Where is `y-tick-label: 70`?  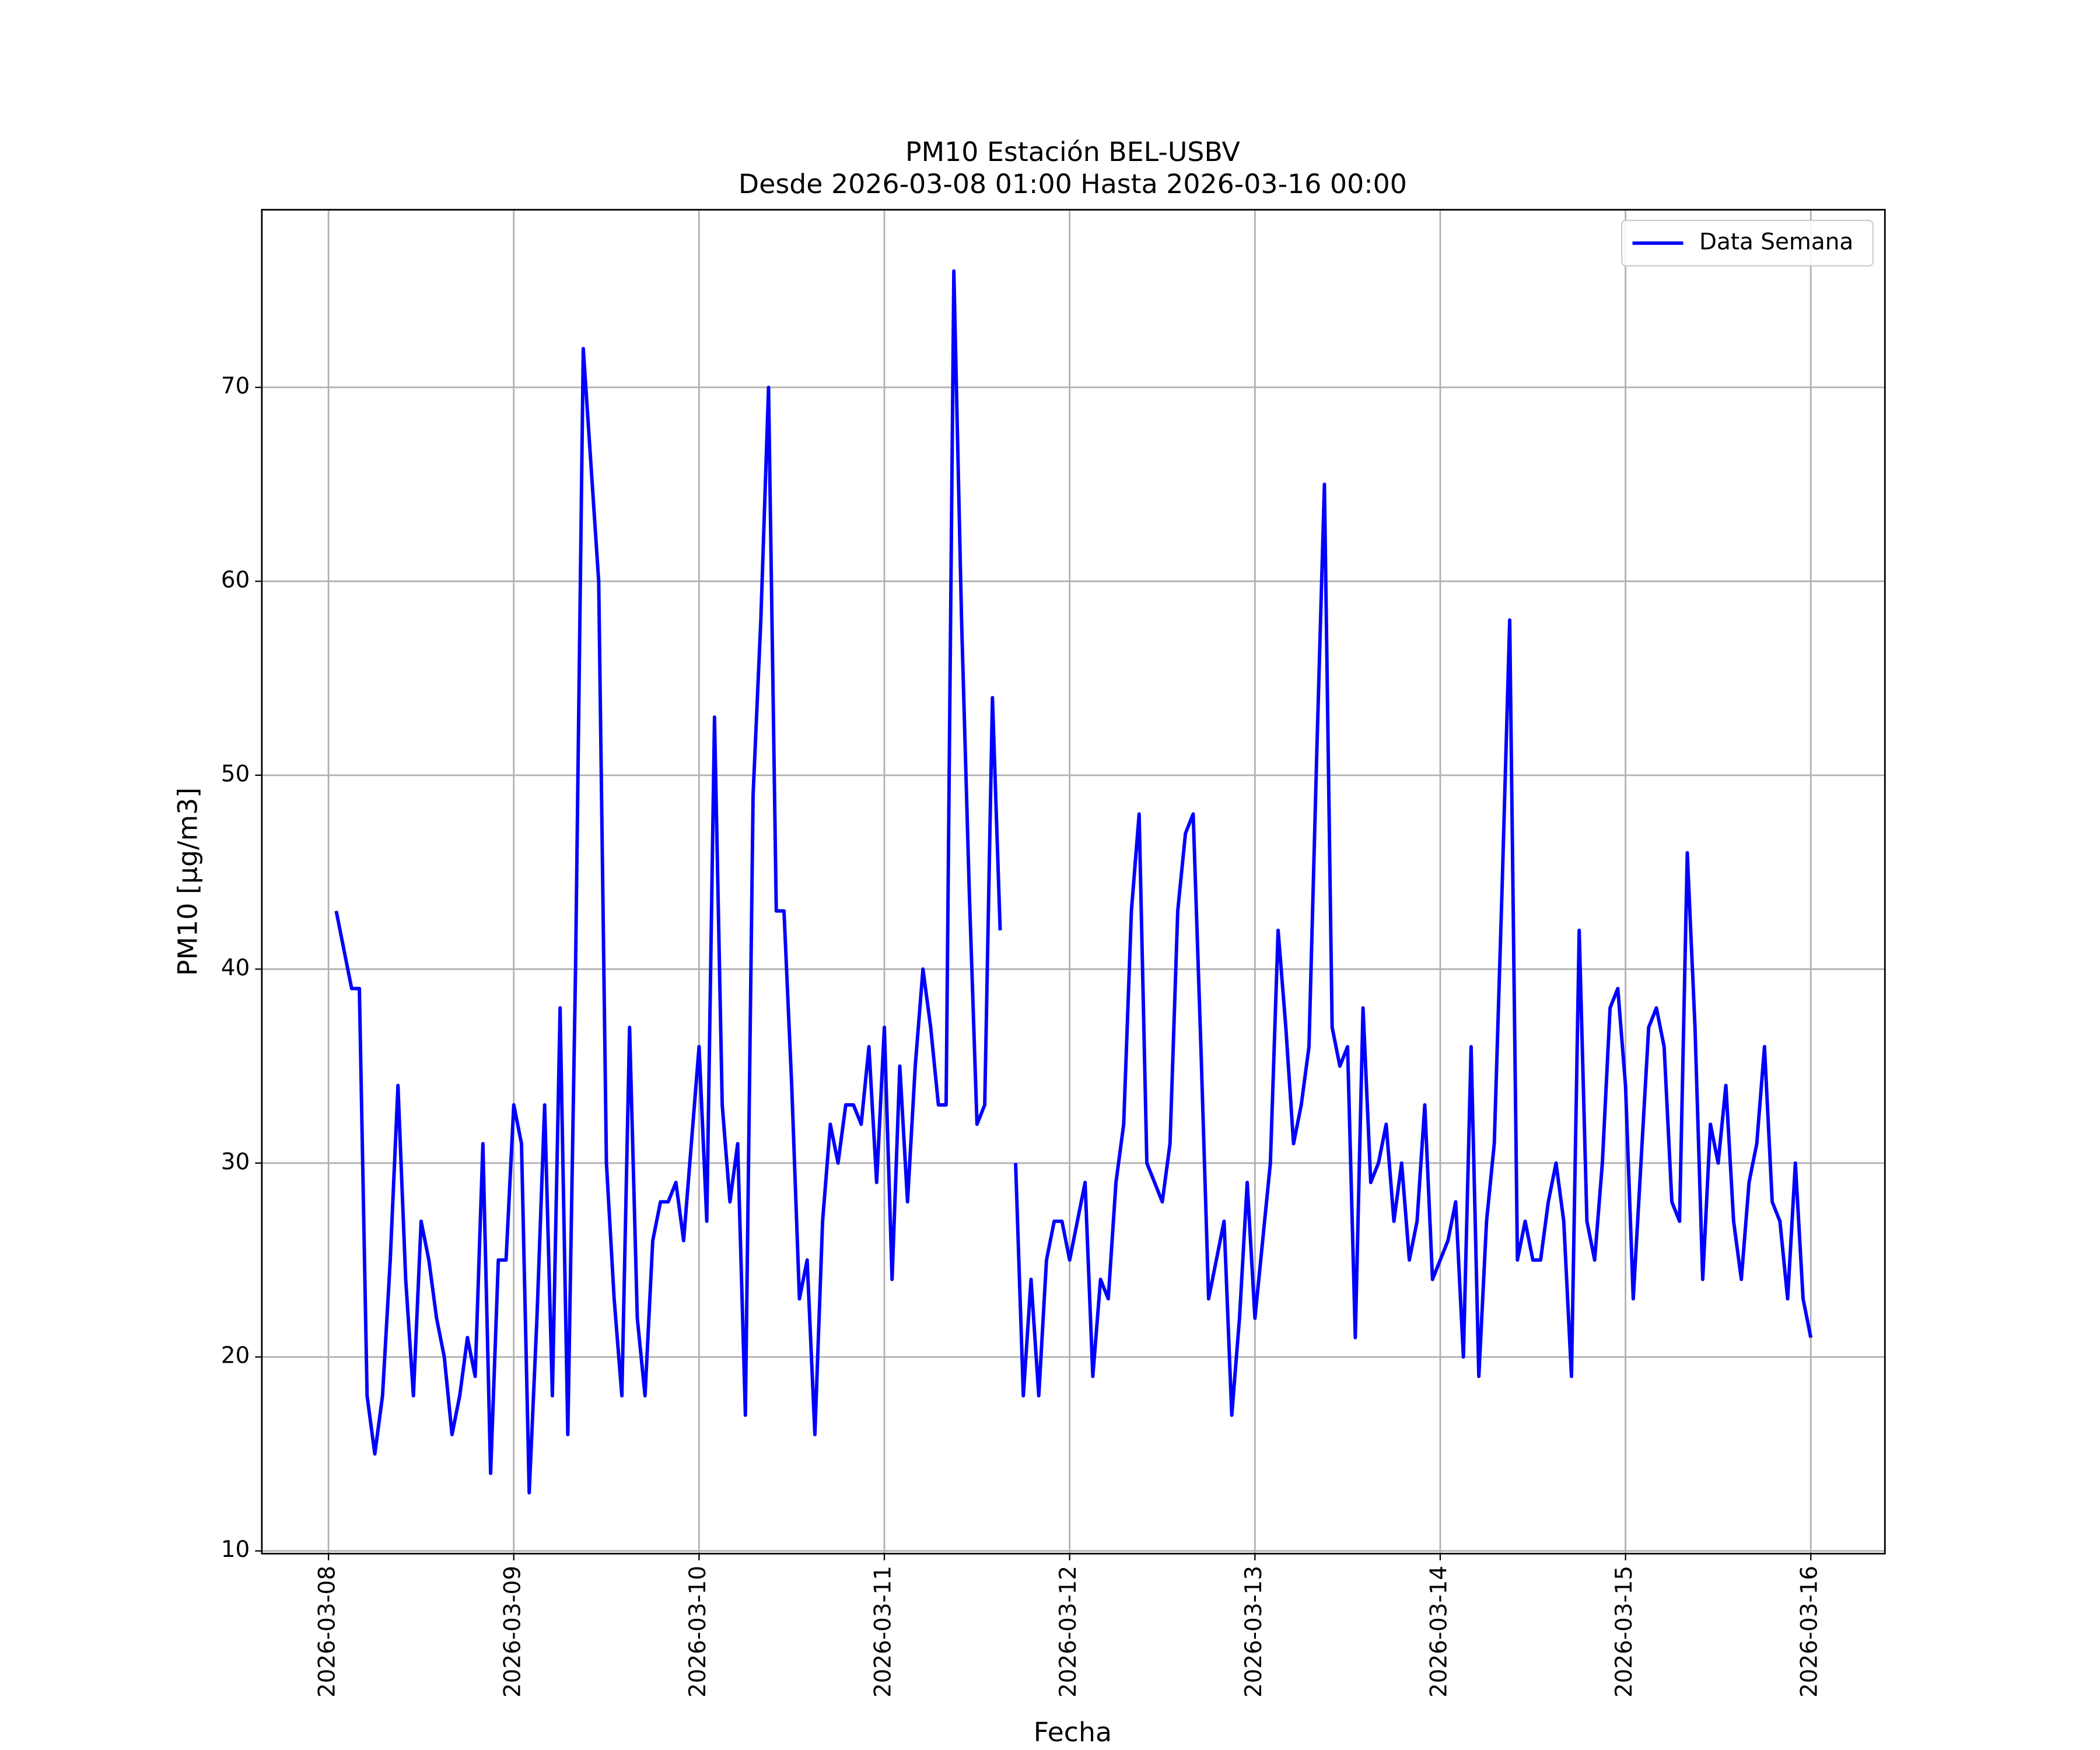
y-tick-label: 70 is located at coordinates (235, 386).